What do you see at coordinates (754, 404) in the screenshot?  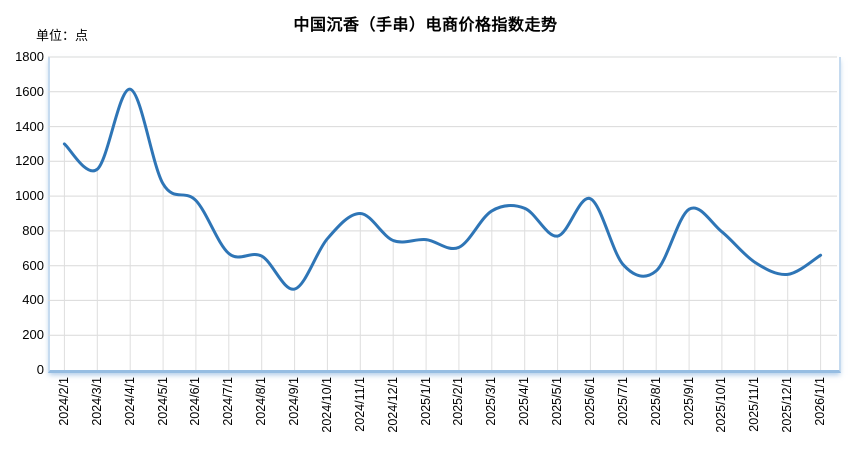 I see `x-axis-label: 2025/11/1` at bounding box center [754, 404].